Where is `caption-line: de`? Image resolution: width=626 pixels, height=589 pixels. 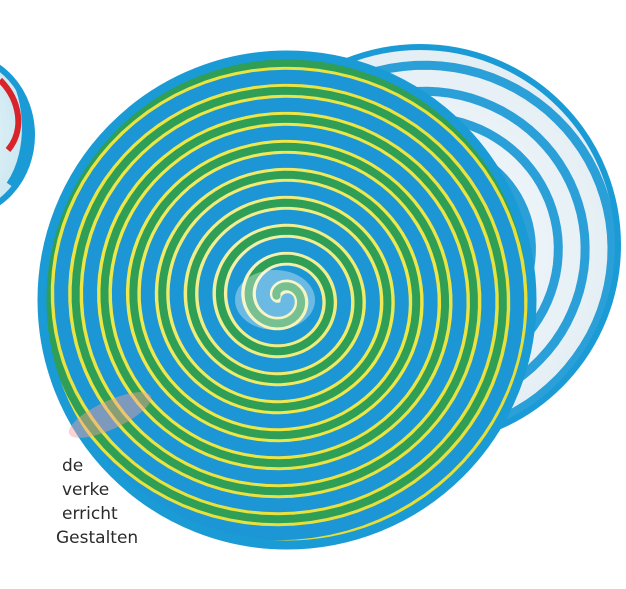
caption-line: de is located at coordinates (73, 466).